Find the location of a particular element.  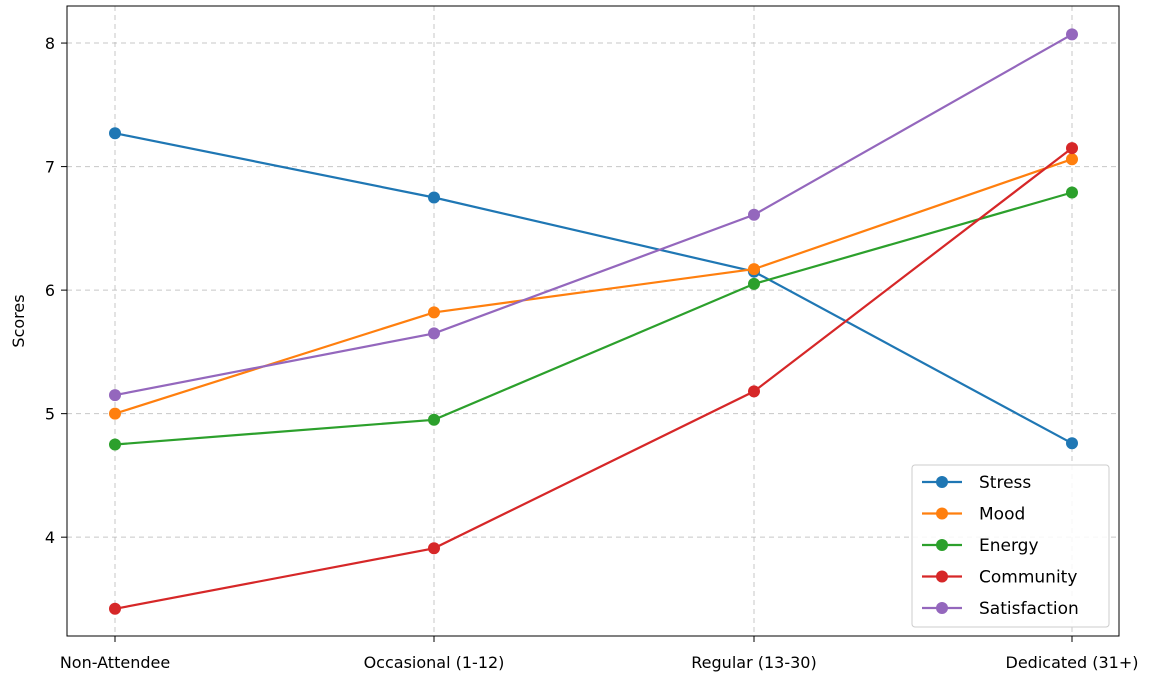

legend-label: Community is located at coordinates (1028, 578).